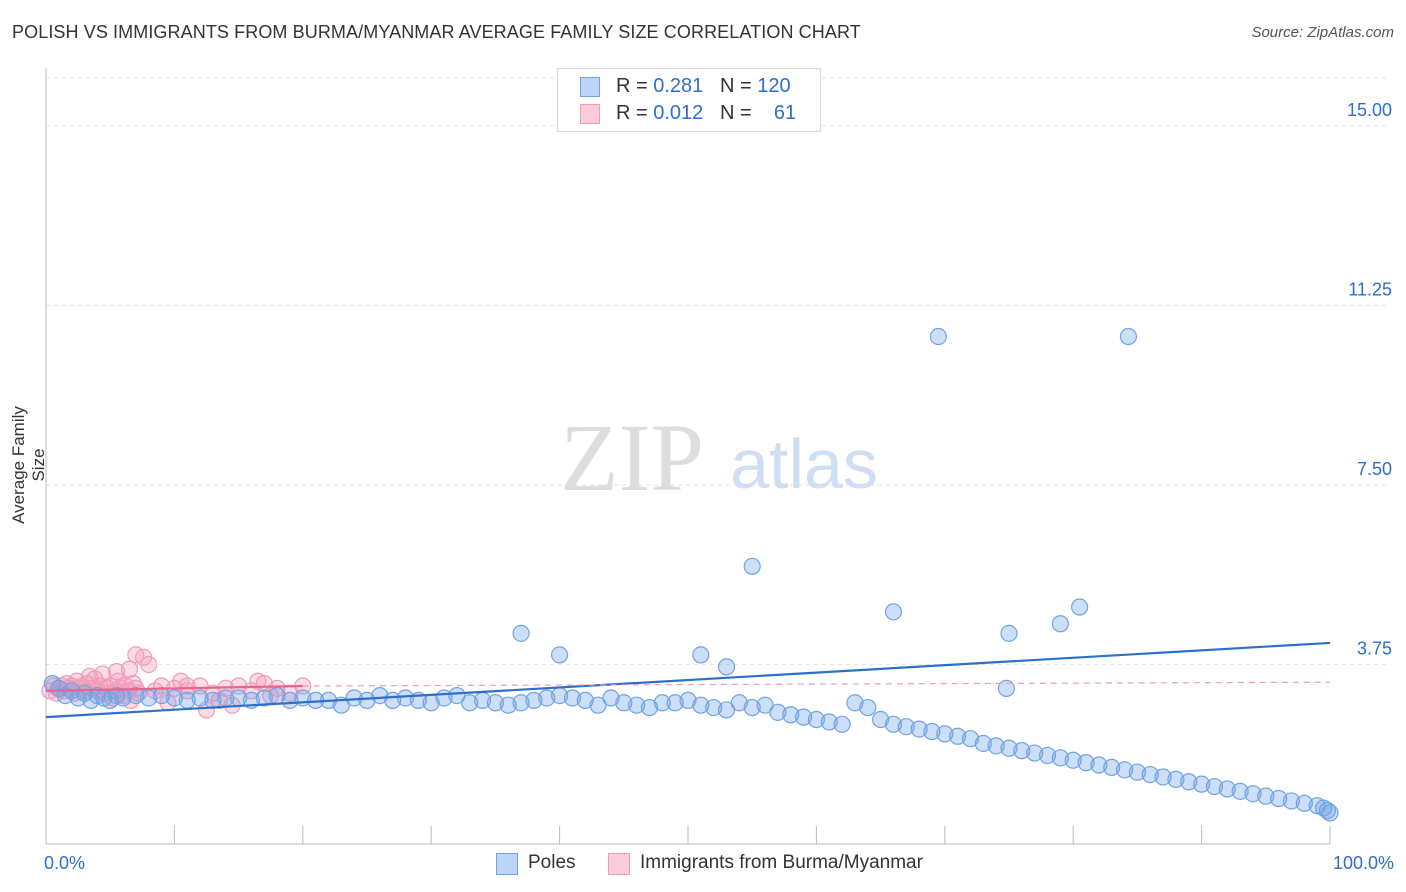 This screenshot has height=892, width=1406. What do you see at coordinates (632, 457) in the screenshot?
I see `watermark-zip: ZIP` at bounding box center [632, 457].